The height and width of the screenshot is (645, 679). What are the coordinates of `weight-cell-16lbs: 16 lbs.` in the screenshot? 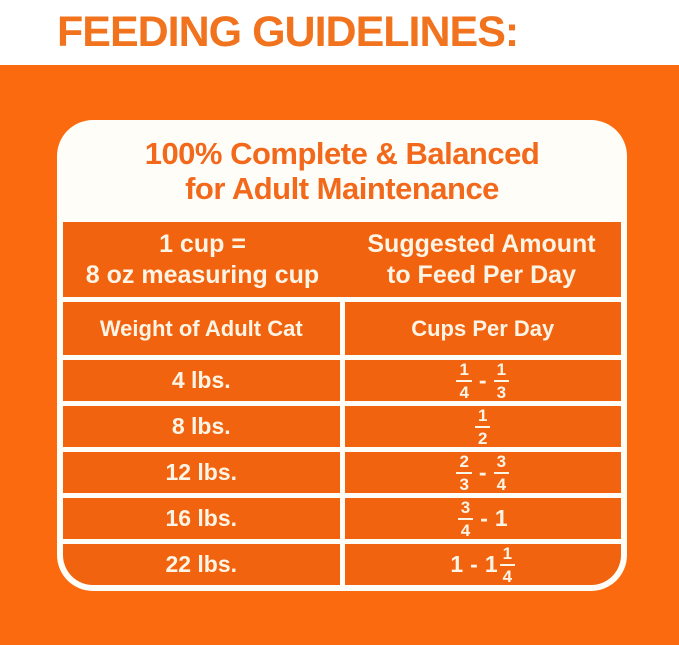 It's located at (201, 518).